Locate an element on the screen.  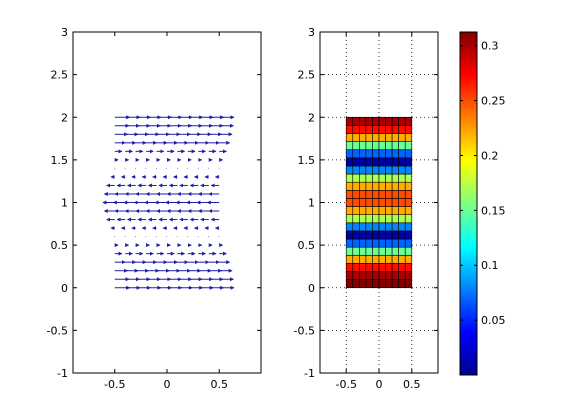
y-tick-label: 1.5 is located at coordinates (307, 160).